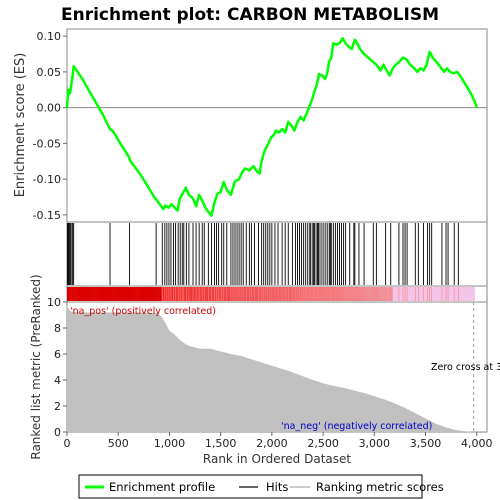 The height and width of the screenshot is (500, 500). Describe the element at coordinates (477, 443) in the screenshot. I see `x-tick-label: 4,000` at that location.